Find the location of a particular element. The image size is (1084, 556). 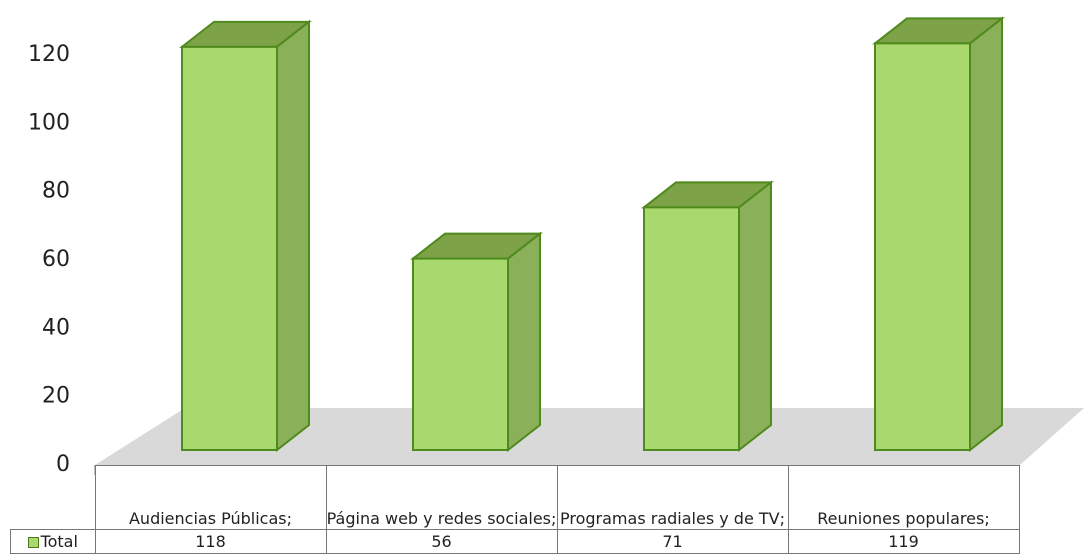

value-label: 119 is located at coordinates (903, 541).